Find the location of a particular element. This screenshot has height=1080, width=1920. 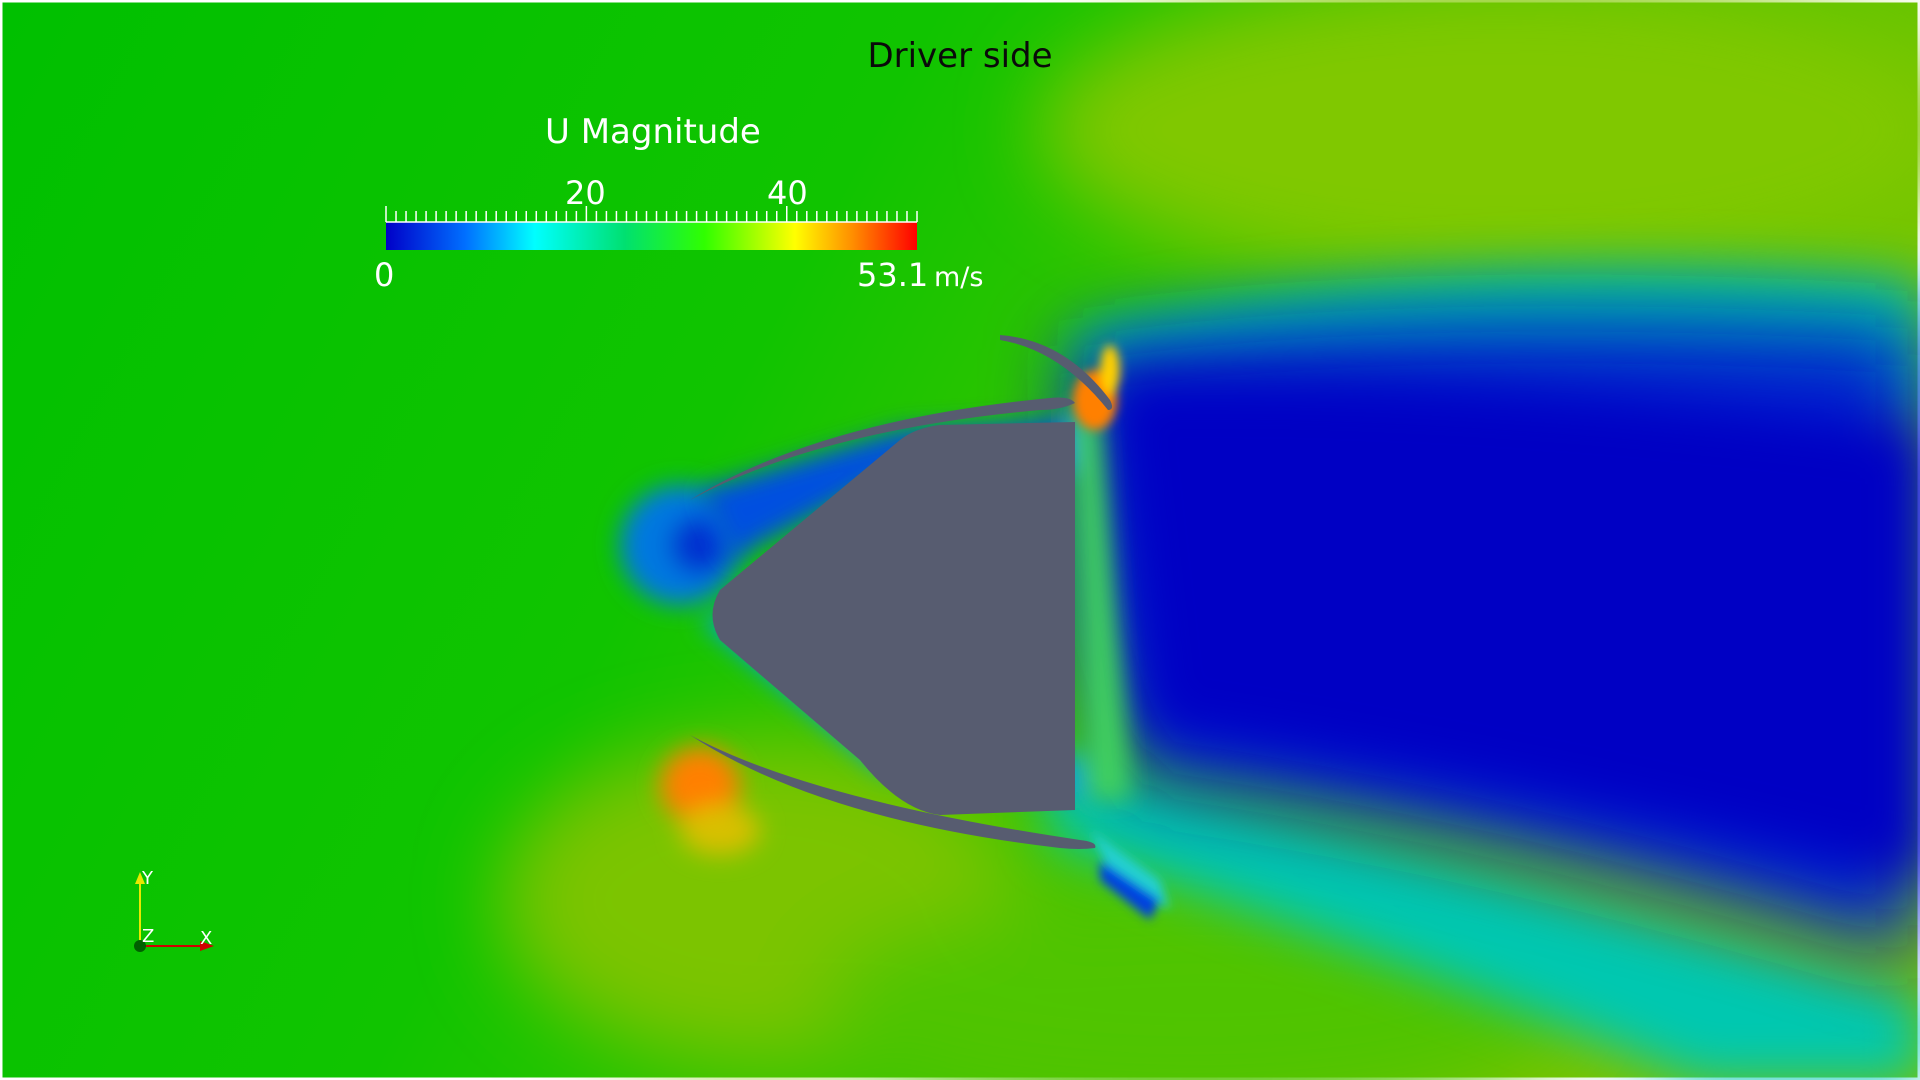

color-legend-bar is located at coordinates (651, 236).